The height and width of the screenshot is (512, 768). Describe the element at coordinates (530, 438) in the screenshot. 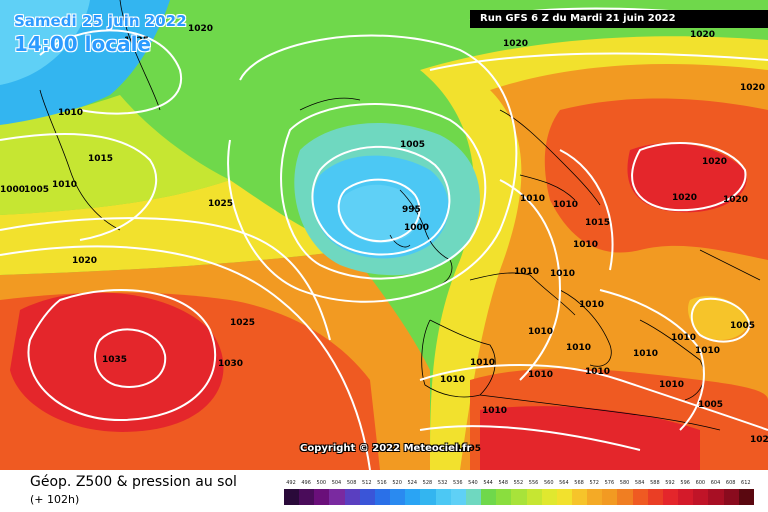

I see `isobar-1005-s` at that location.